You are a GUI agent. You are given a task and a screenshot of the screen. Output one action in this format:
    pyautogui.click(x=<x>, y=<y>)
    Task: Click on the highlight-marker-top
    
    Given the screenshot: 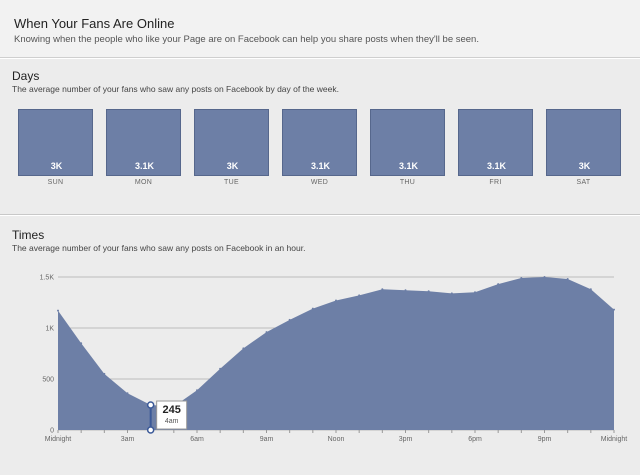 What is the action you would take?
    pyautogui.click(x=150, y=405)
    